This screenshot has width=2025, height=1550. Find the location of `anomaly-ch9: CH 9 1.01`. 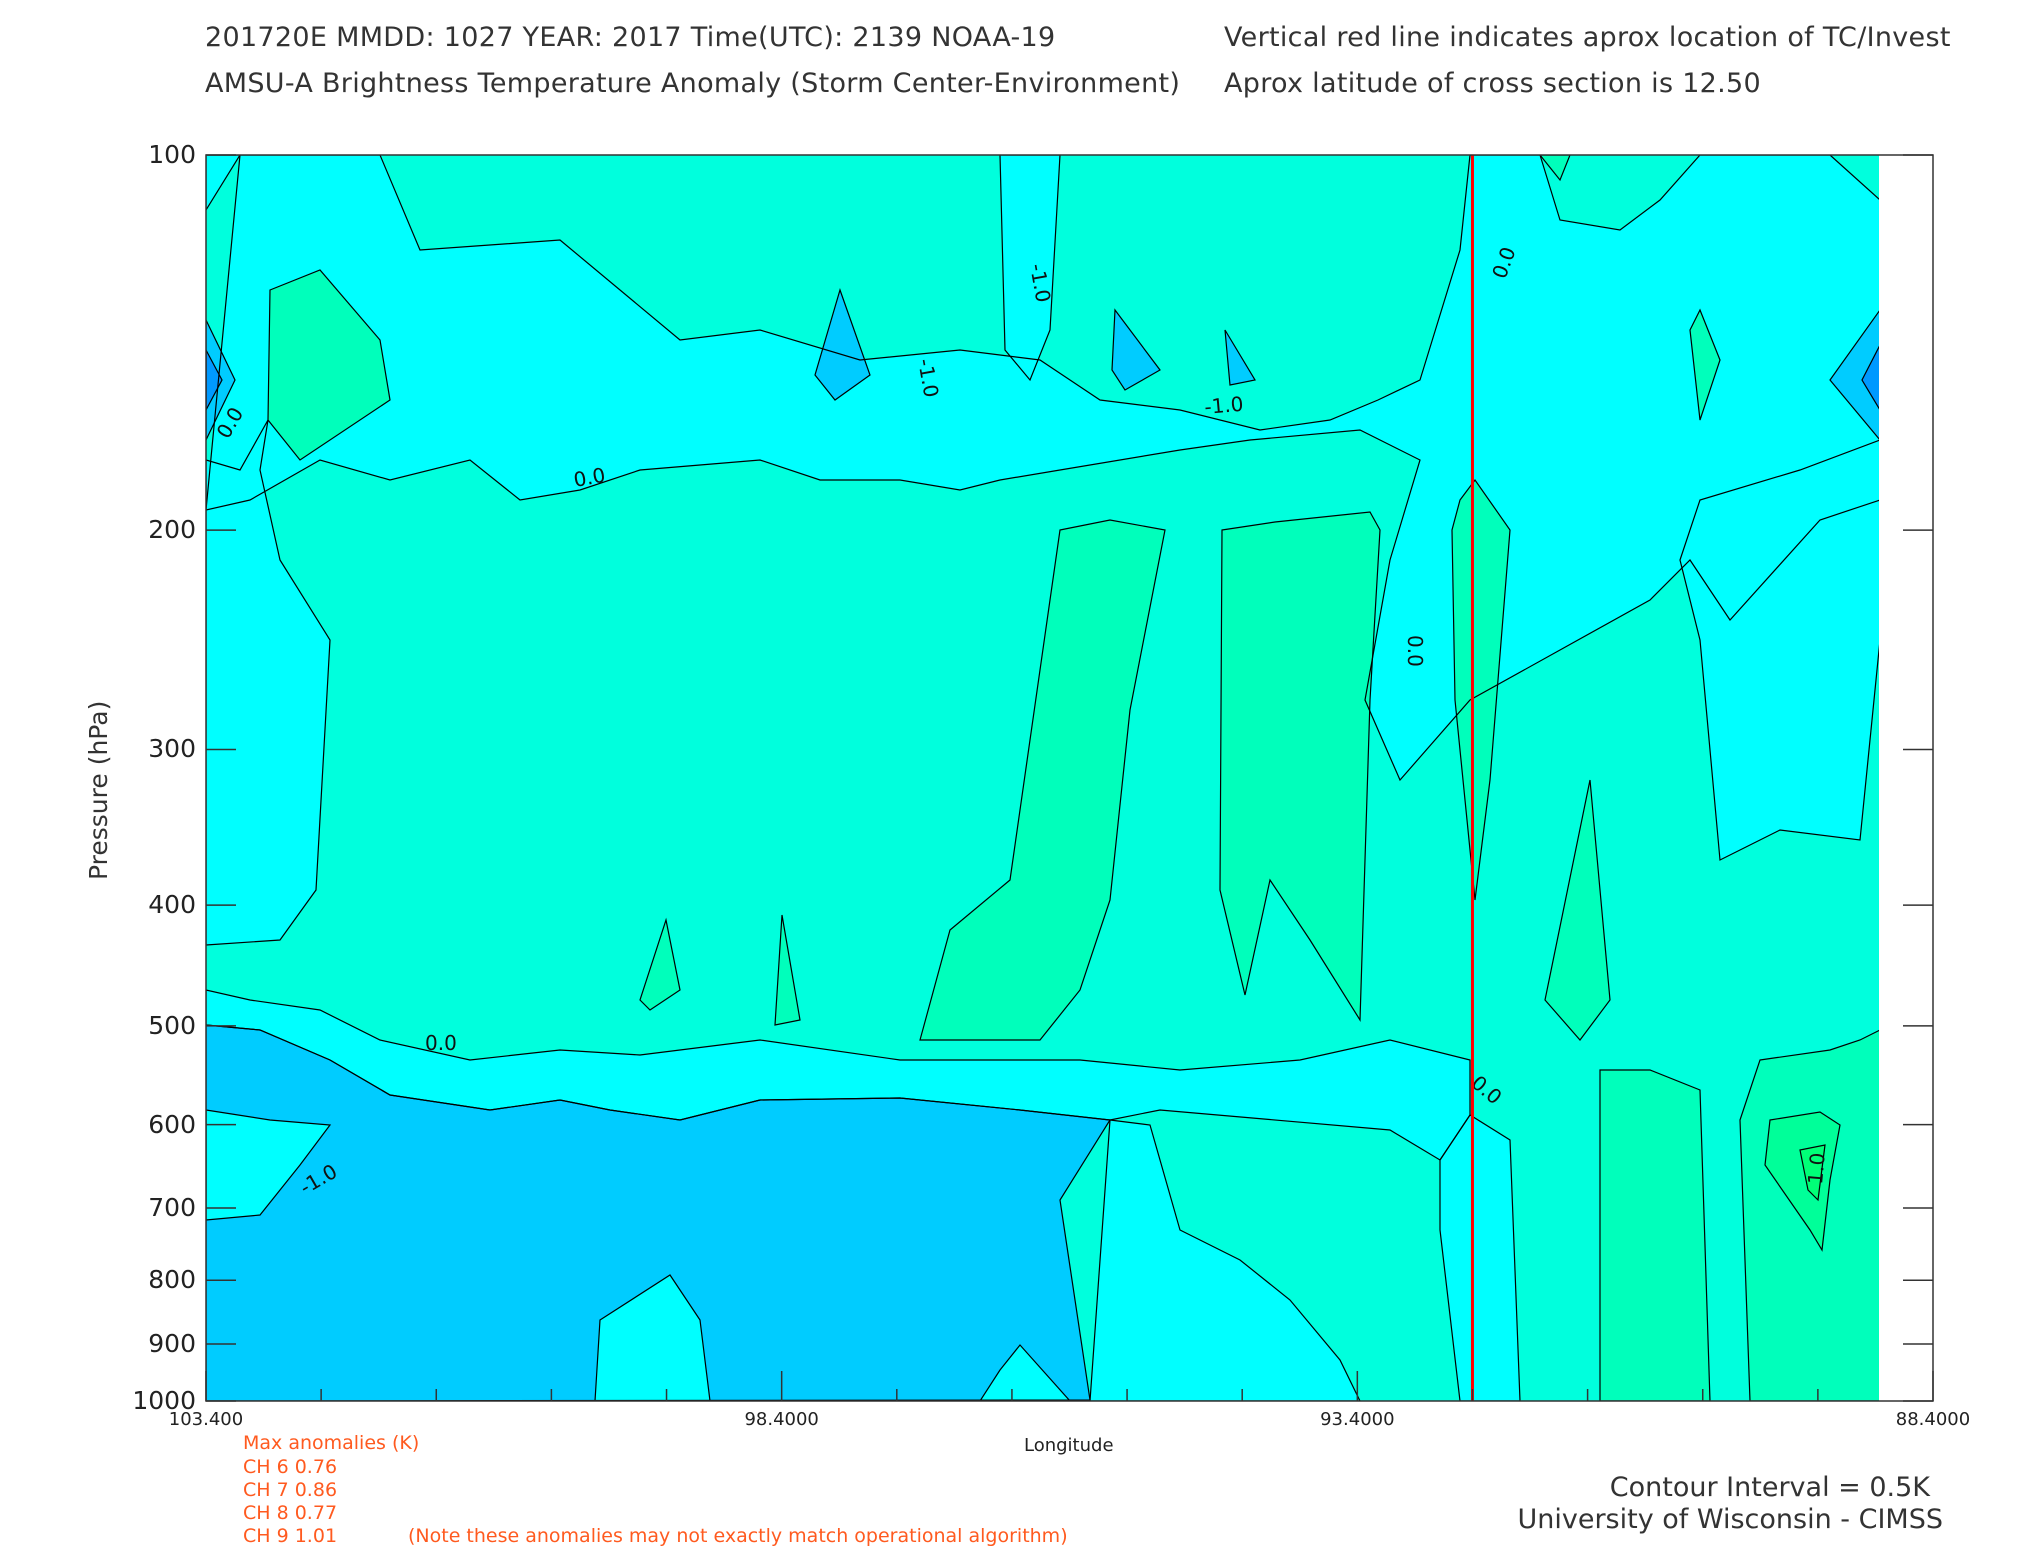

anomaly-ch9: CH 9 1.01 is located at coordinates (290, 1536).